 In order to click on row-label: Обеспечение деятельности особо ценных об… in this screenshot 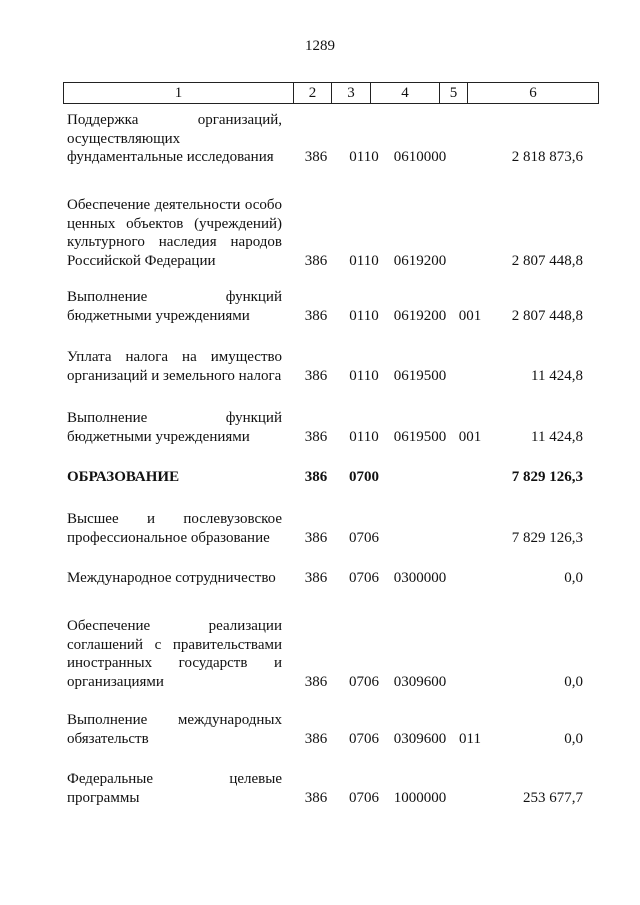, I will do `click(174, 233)`.